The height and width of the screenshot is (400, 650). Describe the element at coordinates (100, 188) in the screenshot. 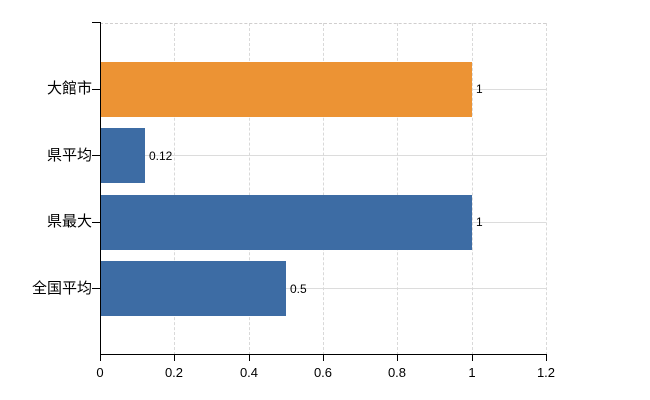

I see `y-axis-line` at that location.